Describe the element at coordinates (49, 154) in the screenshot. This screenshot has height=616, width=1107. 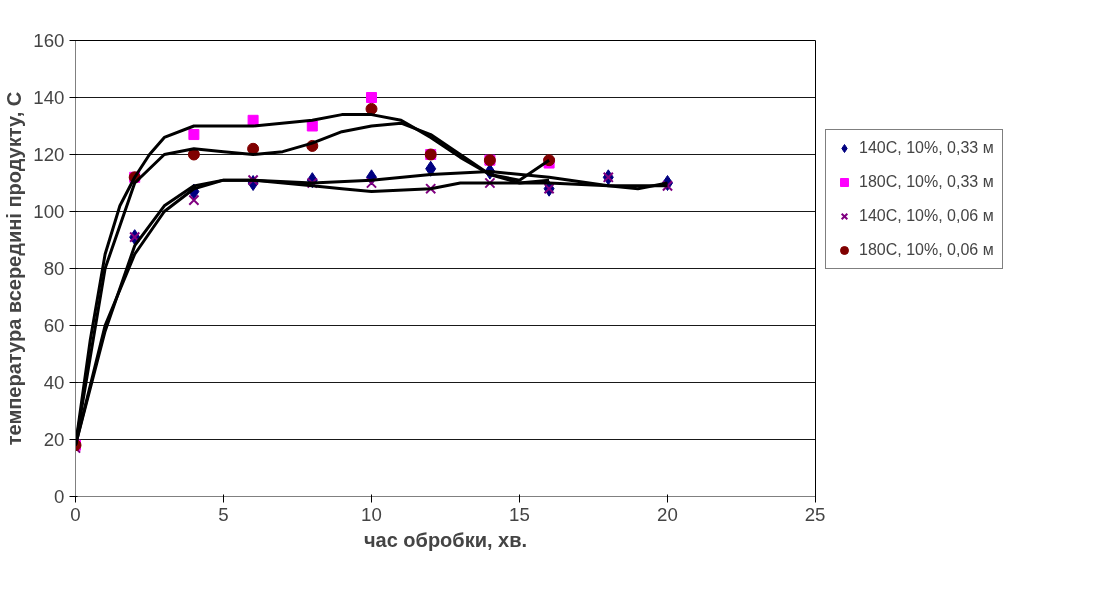
I see `y-tick-label: 120` at that location.